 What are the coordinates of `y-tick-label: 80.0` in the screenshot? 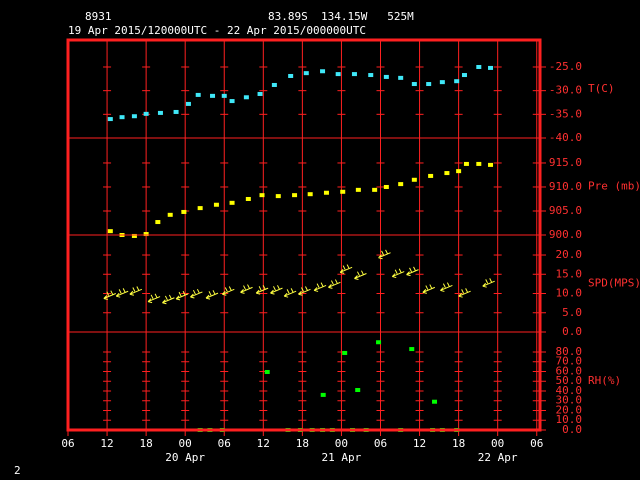 It's located at (569, 351).